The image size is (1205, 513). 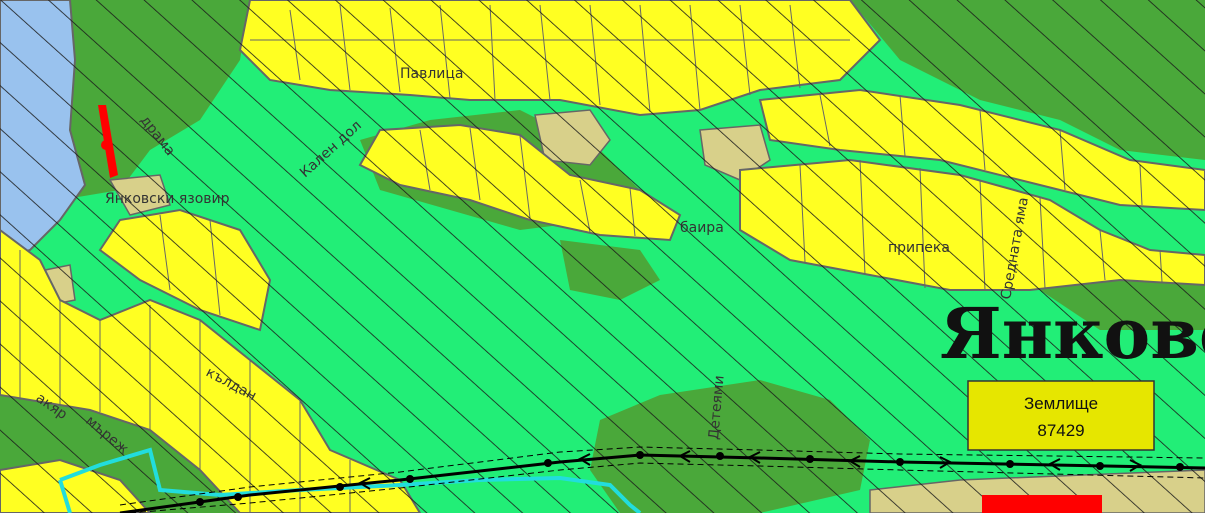 What do you see at coordinates (167, 199) in the screenshot?
I see `label-yankovski-yazovir: Янковски язовир` at bounding box center [167, 199].